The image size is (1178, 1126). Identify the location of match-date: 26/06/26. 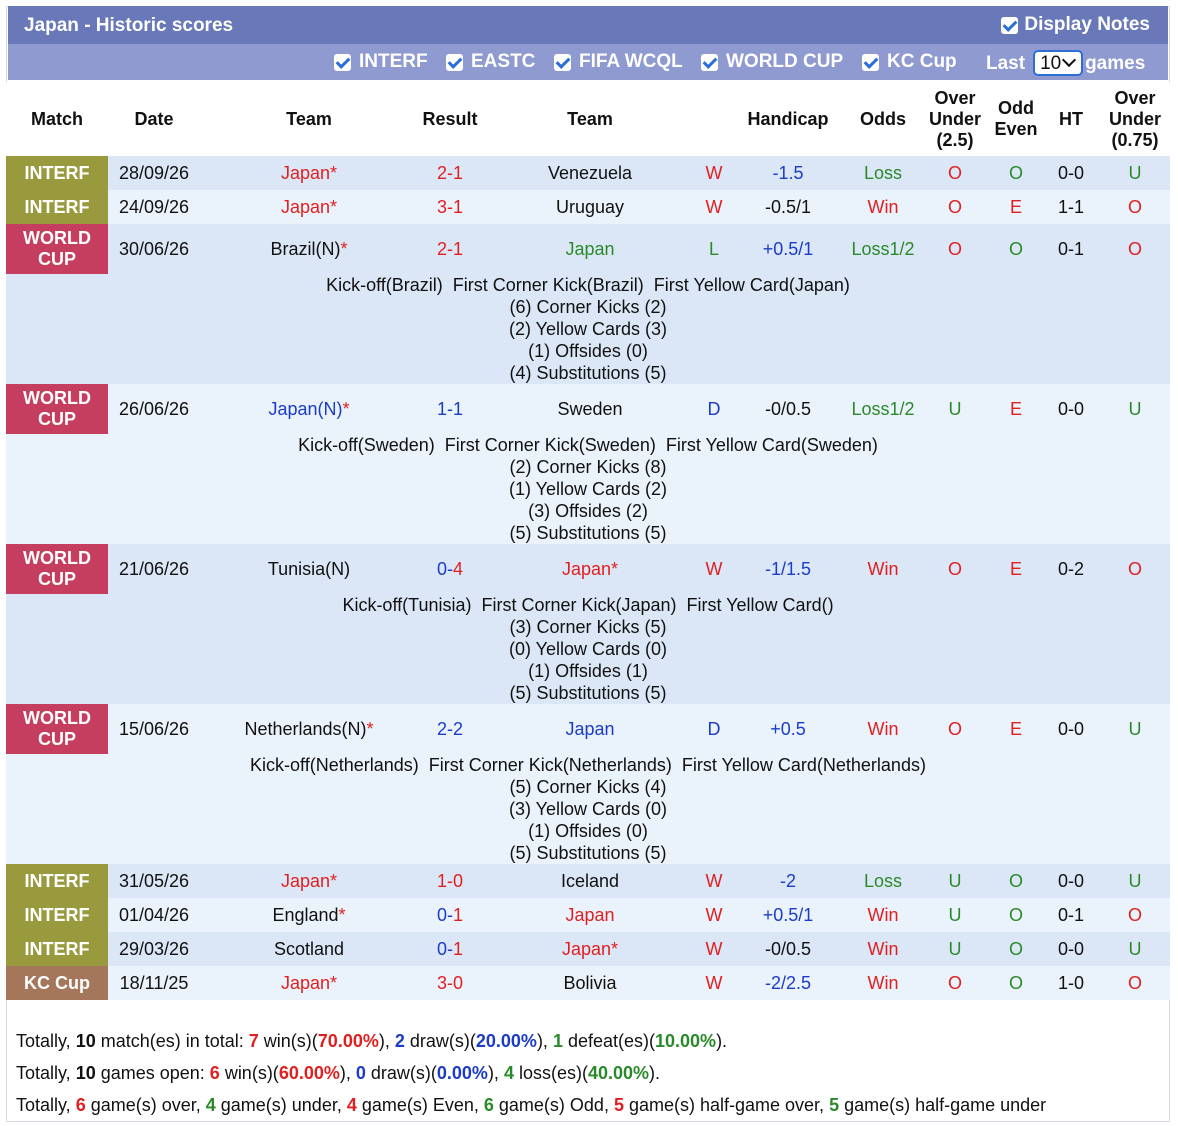
(154, 409).